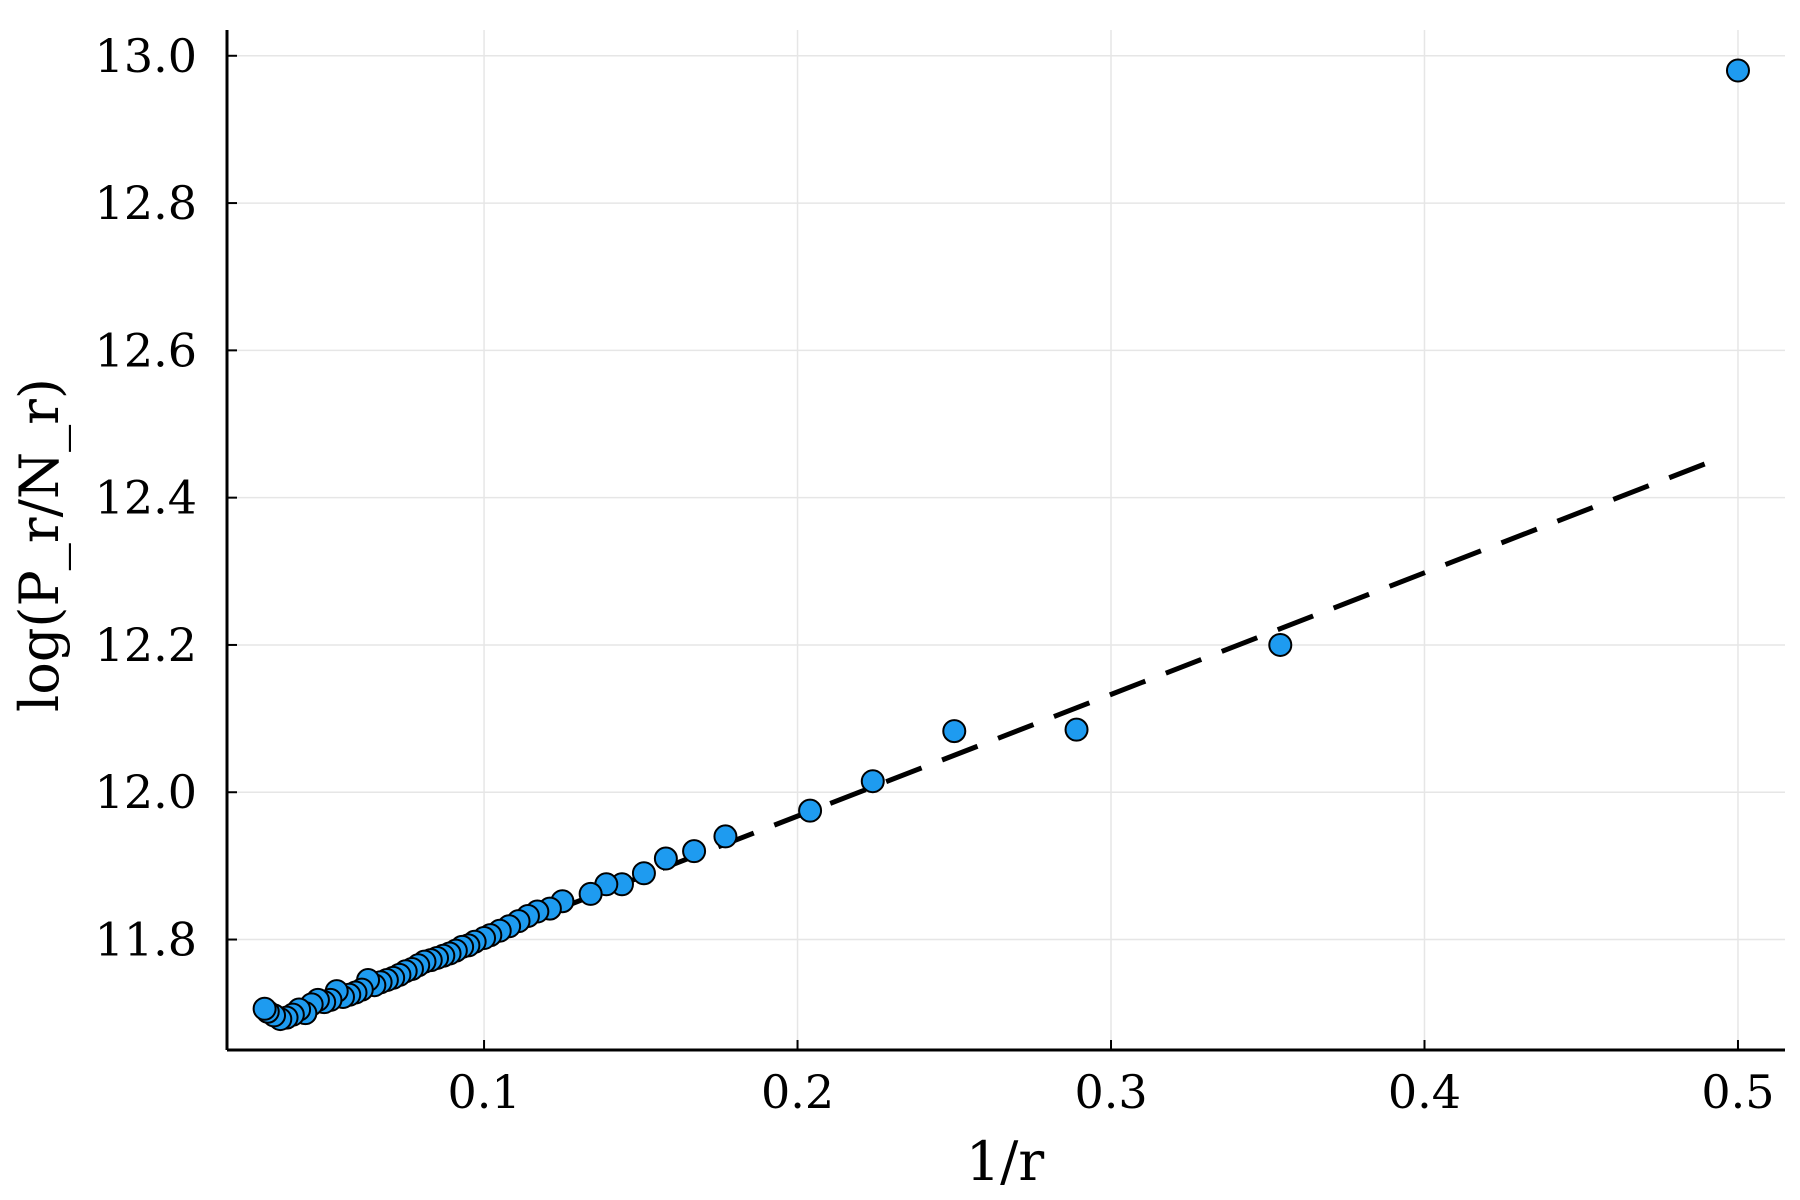 This screenshot has height=1200, width=1800. Describe the element at coordinates (1424, 1092) in the screenshot. I see `x-tick-label: 0.4` at that location.